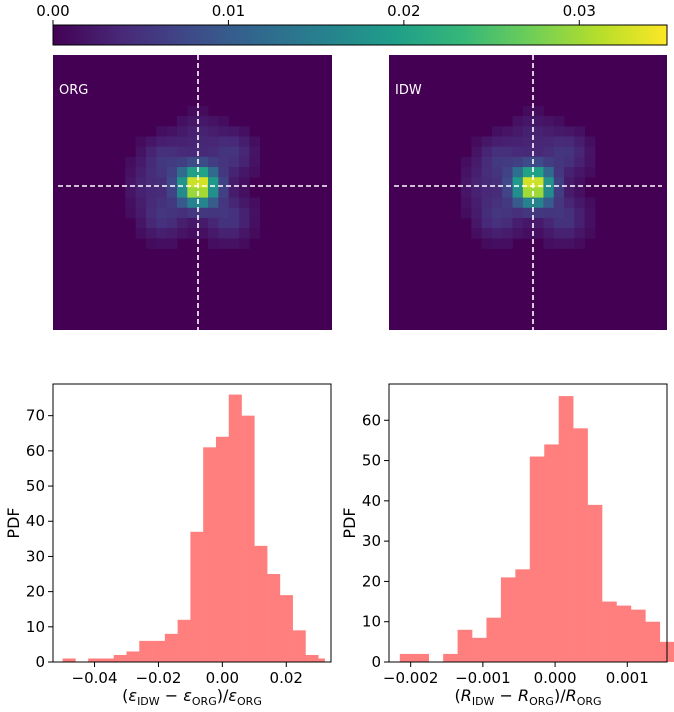 This screenshot has width=674, height=712. I want to click on y-tick-label: 50, so click(371, 461).